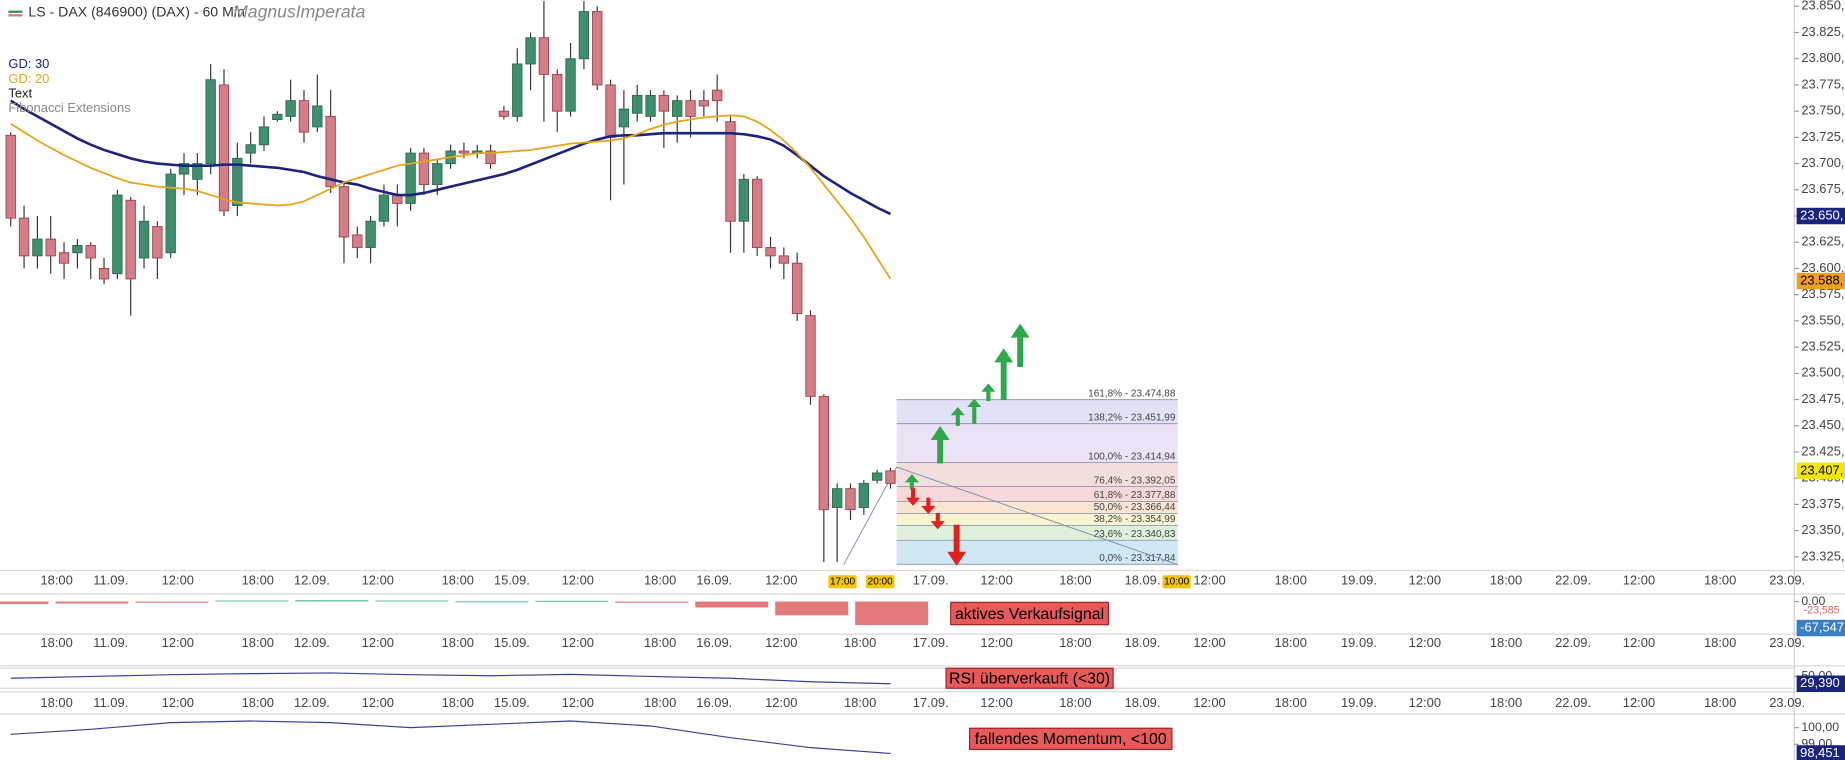  Describe the element at coordinates (974, 411) in the screenshot. I see `buy-arrow` at that location.